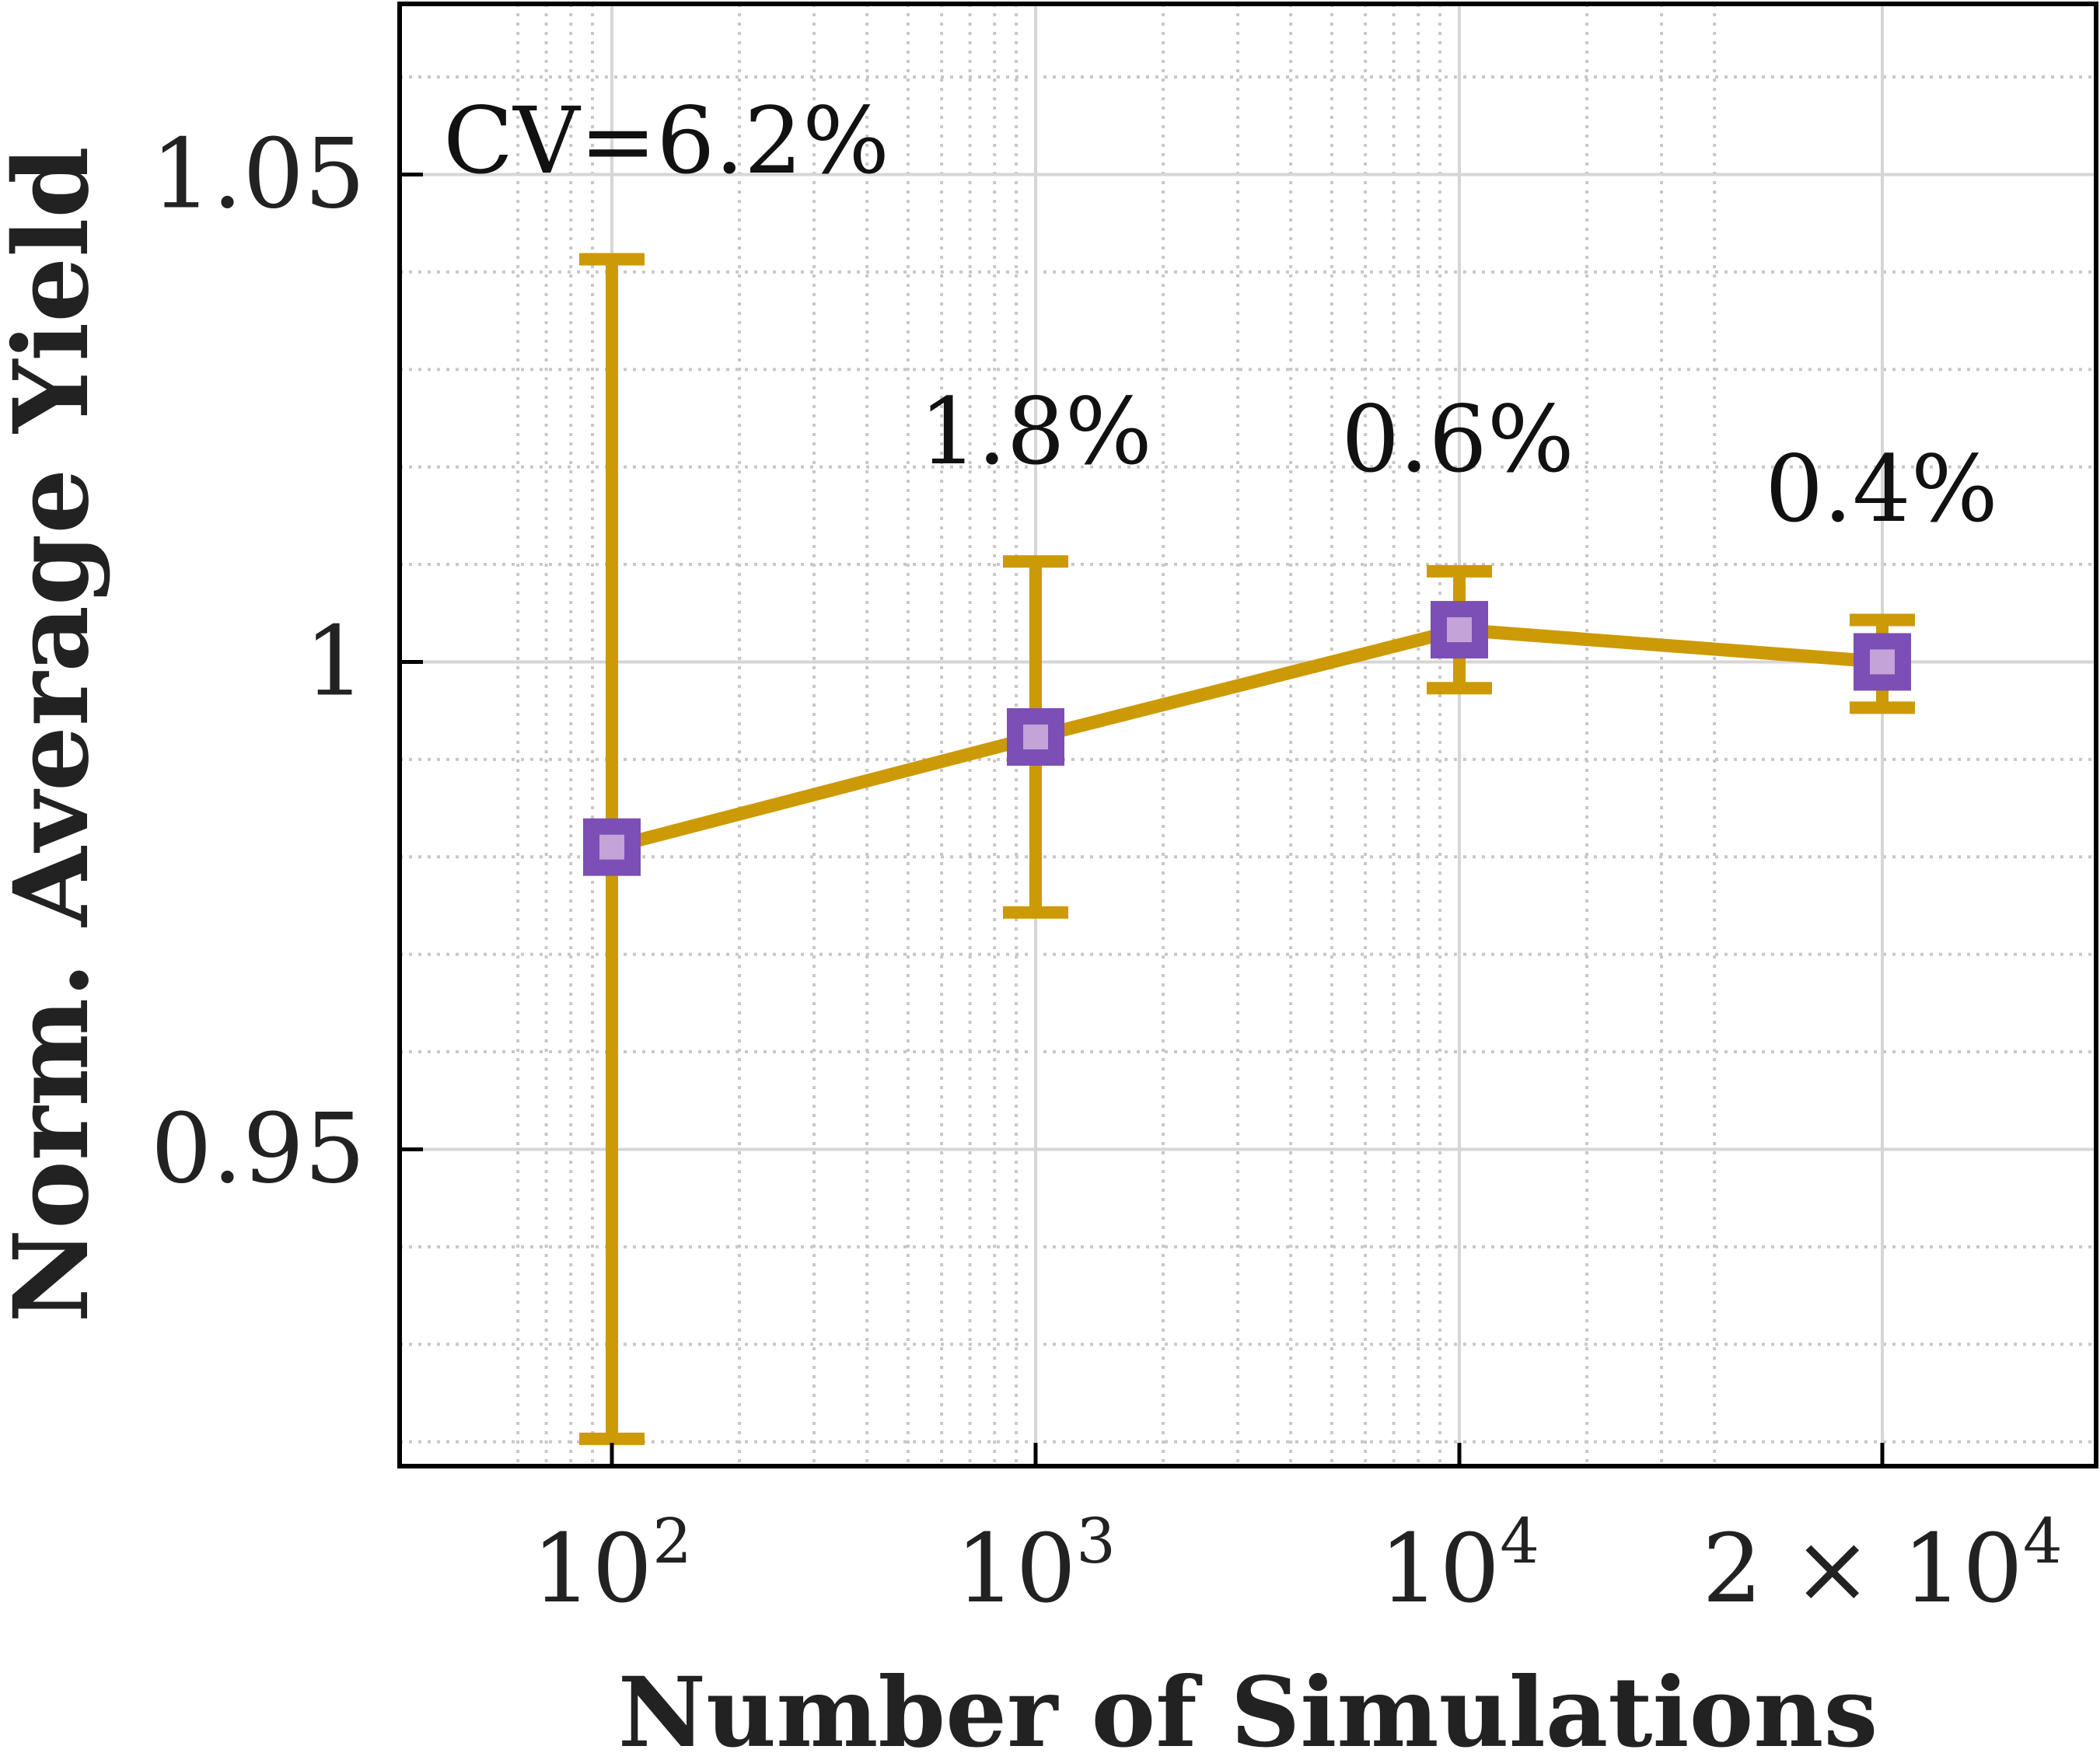 The height and width of the screenshot is (1760, 2100). What do you see at coordinates (56, 734) in the screenshot?
I see `y-axis-label: Norm. Average Yield` at bounding box center [56, 734].